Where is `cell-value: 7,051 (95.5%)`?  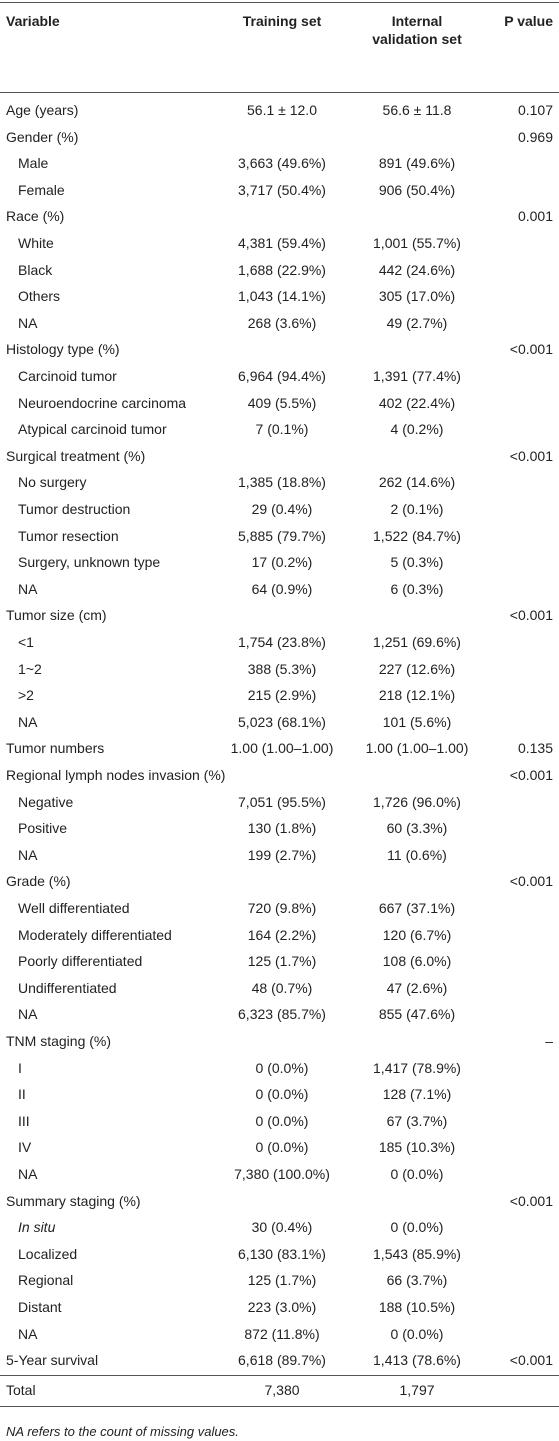
cell-value: 7,051 (95.5%) is located at coordinates (282, 801).